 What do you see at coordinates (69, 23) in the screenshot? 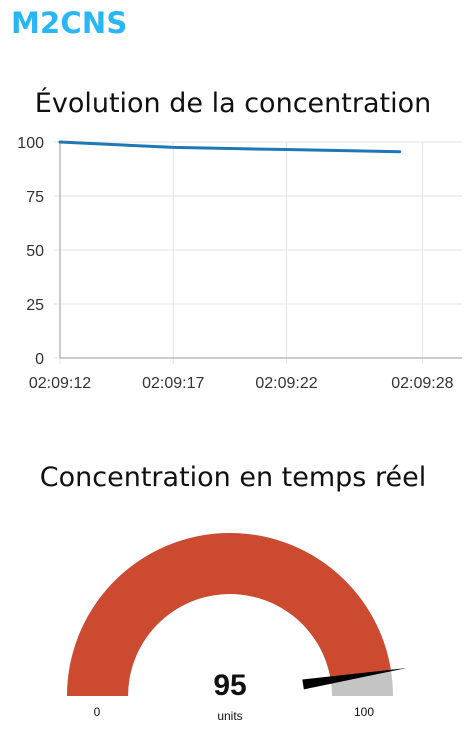
I see `app-title: M2CNS` at bounding box center [69, 23].